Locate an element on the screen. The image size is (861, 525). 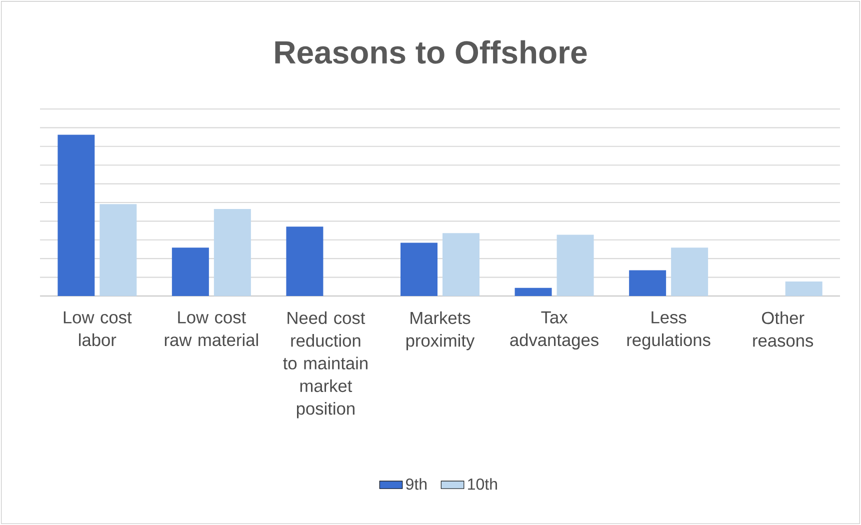
x-tick-label: Low cost labor is located at coordinates (98, 328).